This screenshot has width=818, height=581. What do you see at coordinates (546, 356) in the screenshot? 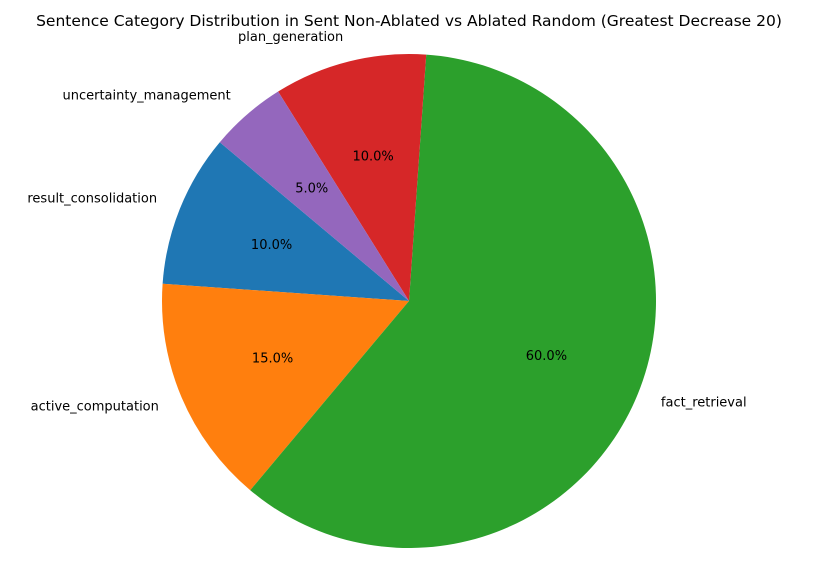
I see `percent-label-fact-retrieval: 60.0%` at bounding box center [546, 356].